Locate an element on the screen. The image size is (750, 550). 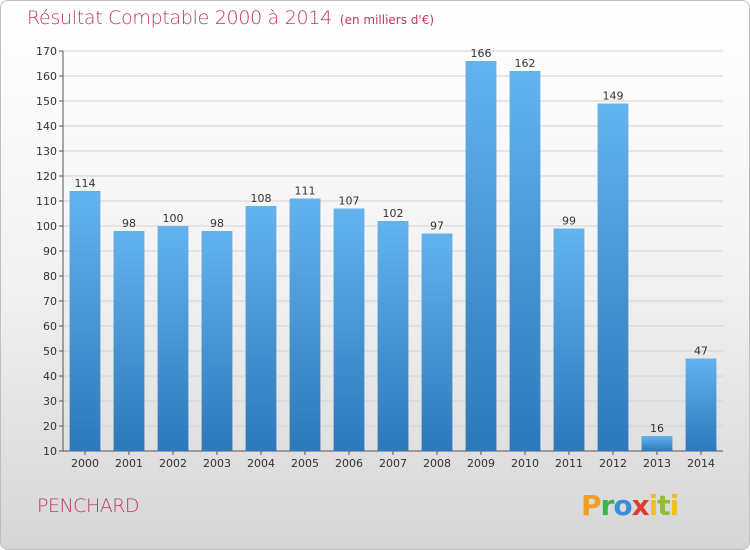
y-tick-label: 30 is located at coordinates (50, 401).